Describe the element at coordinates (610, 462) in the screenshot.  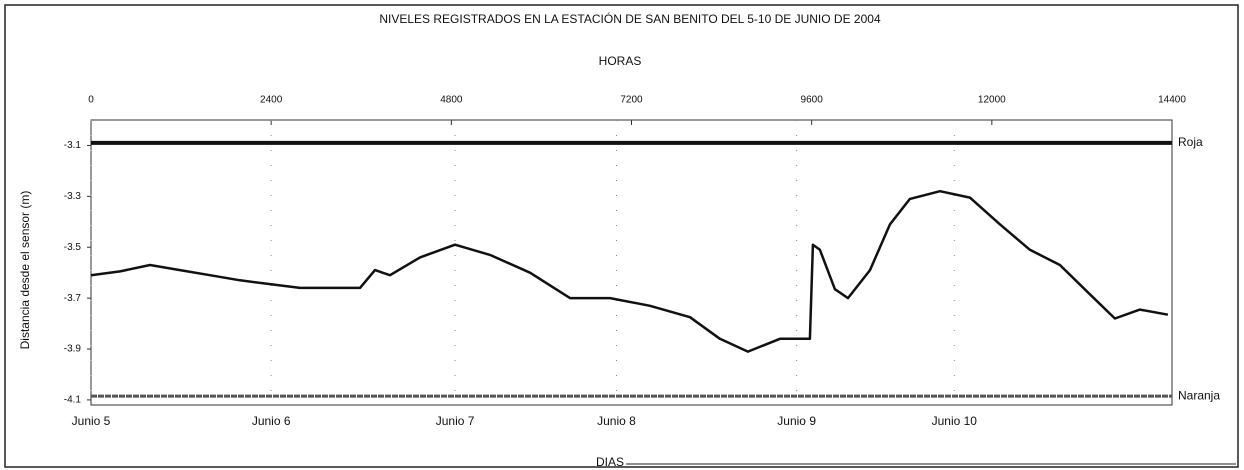
I see `x-axis-title-bottom: DIAS` at that location.